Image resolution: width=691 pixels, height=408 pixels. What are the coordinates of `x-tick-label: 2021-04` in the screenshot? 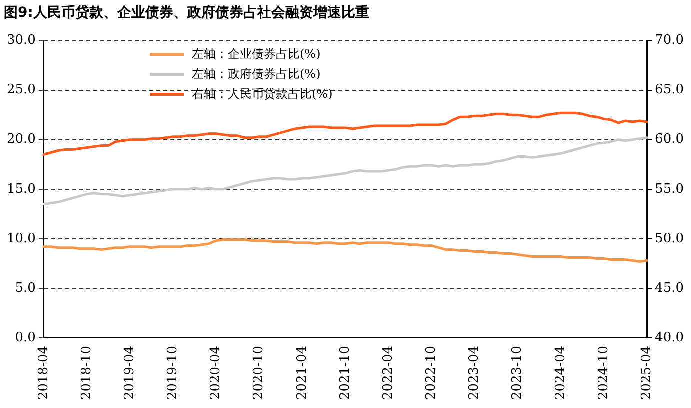 It's located at (302, 373).